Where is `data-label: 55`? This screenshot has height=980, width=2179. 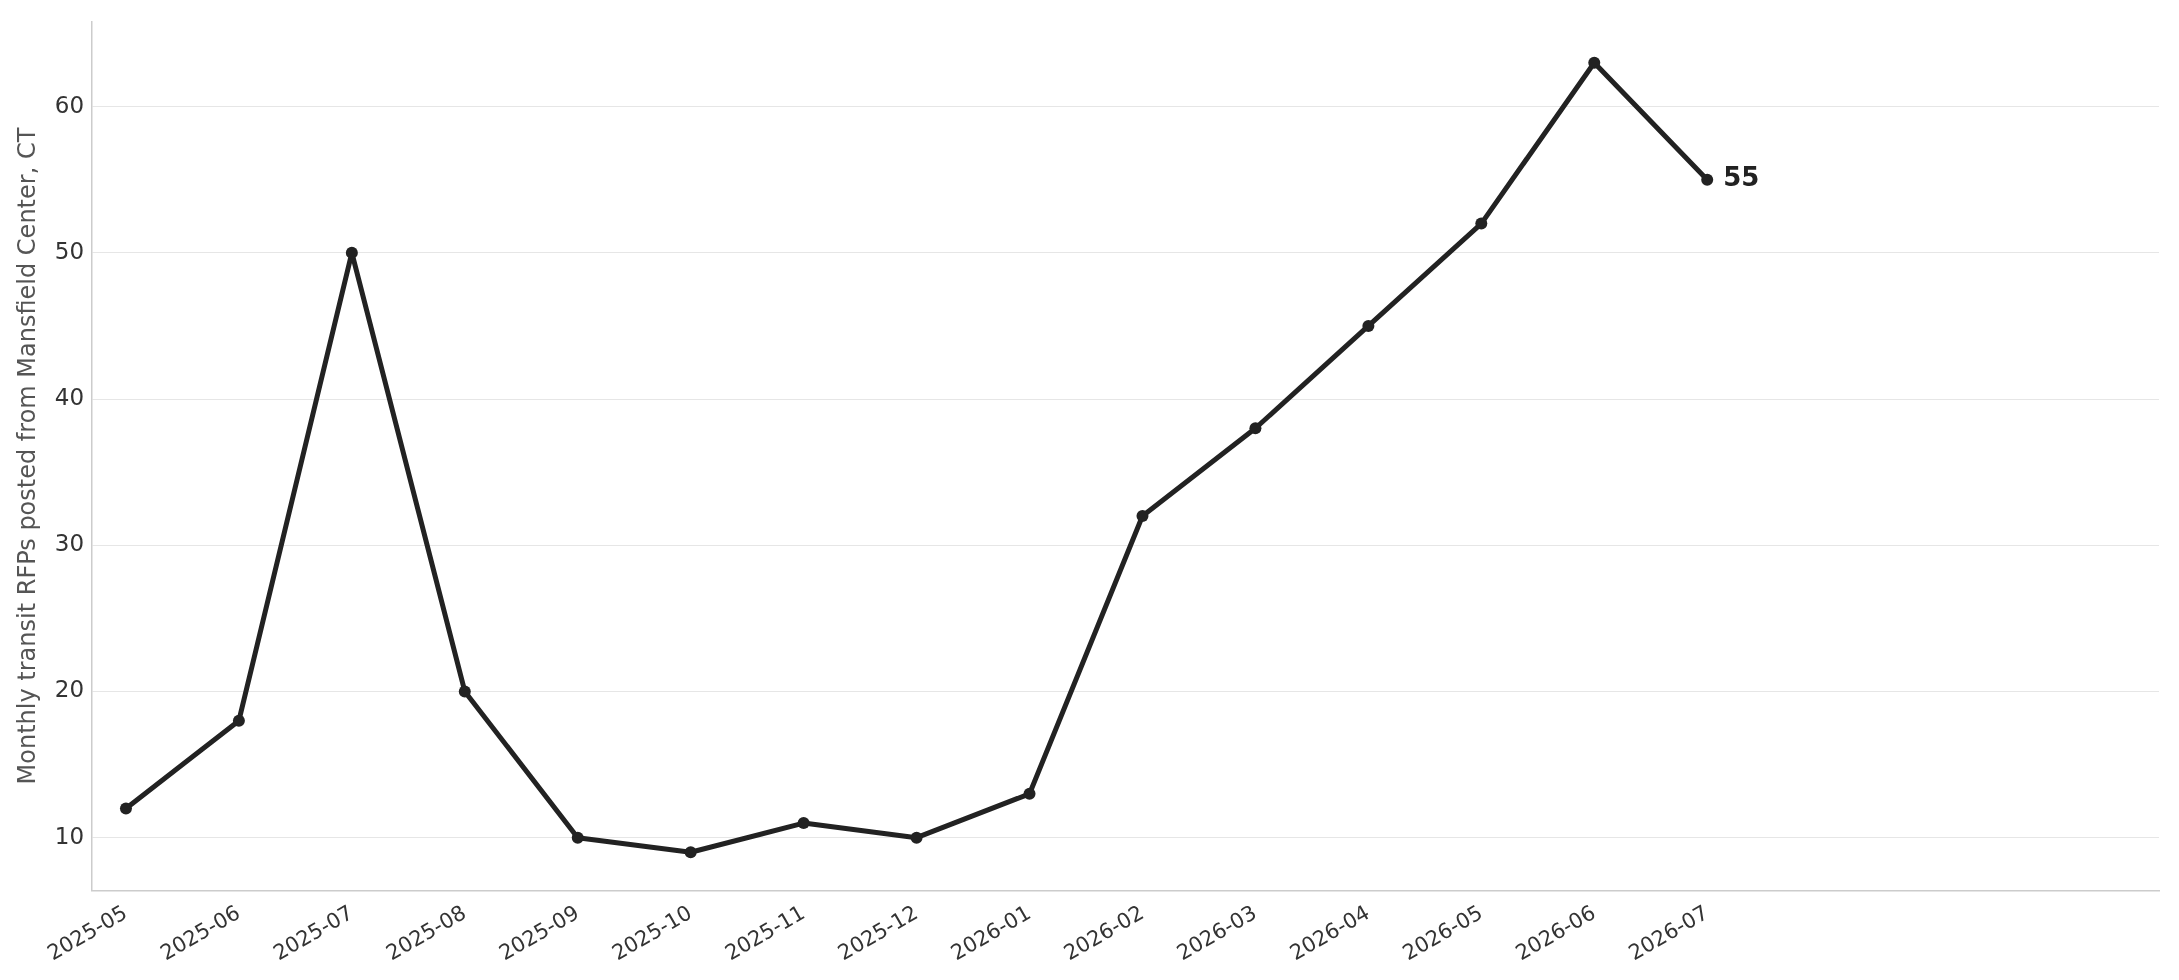
data-label: 55 is located at coordinates (1741, 177).